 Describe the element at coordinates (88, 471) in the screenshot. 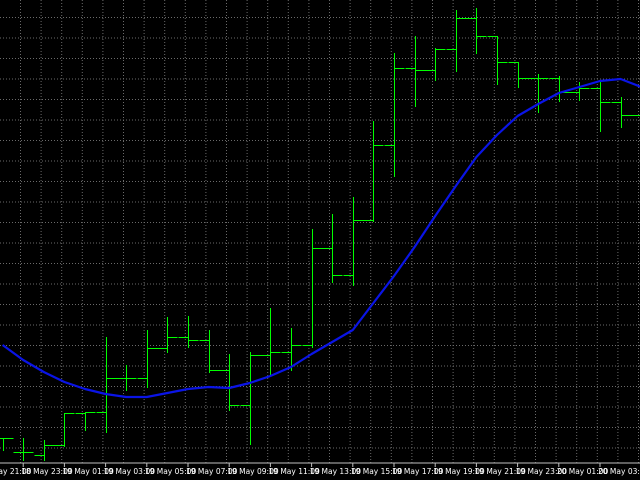

I see `x-tick-label: 19 May 01:00` at that location.